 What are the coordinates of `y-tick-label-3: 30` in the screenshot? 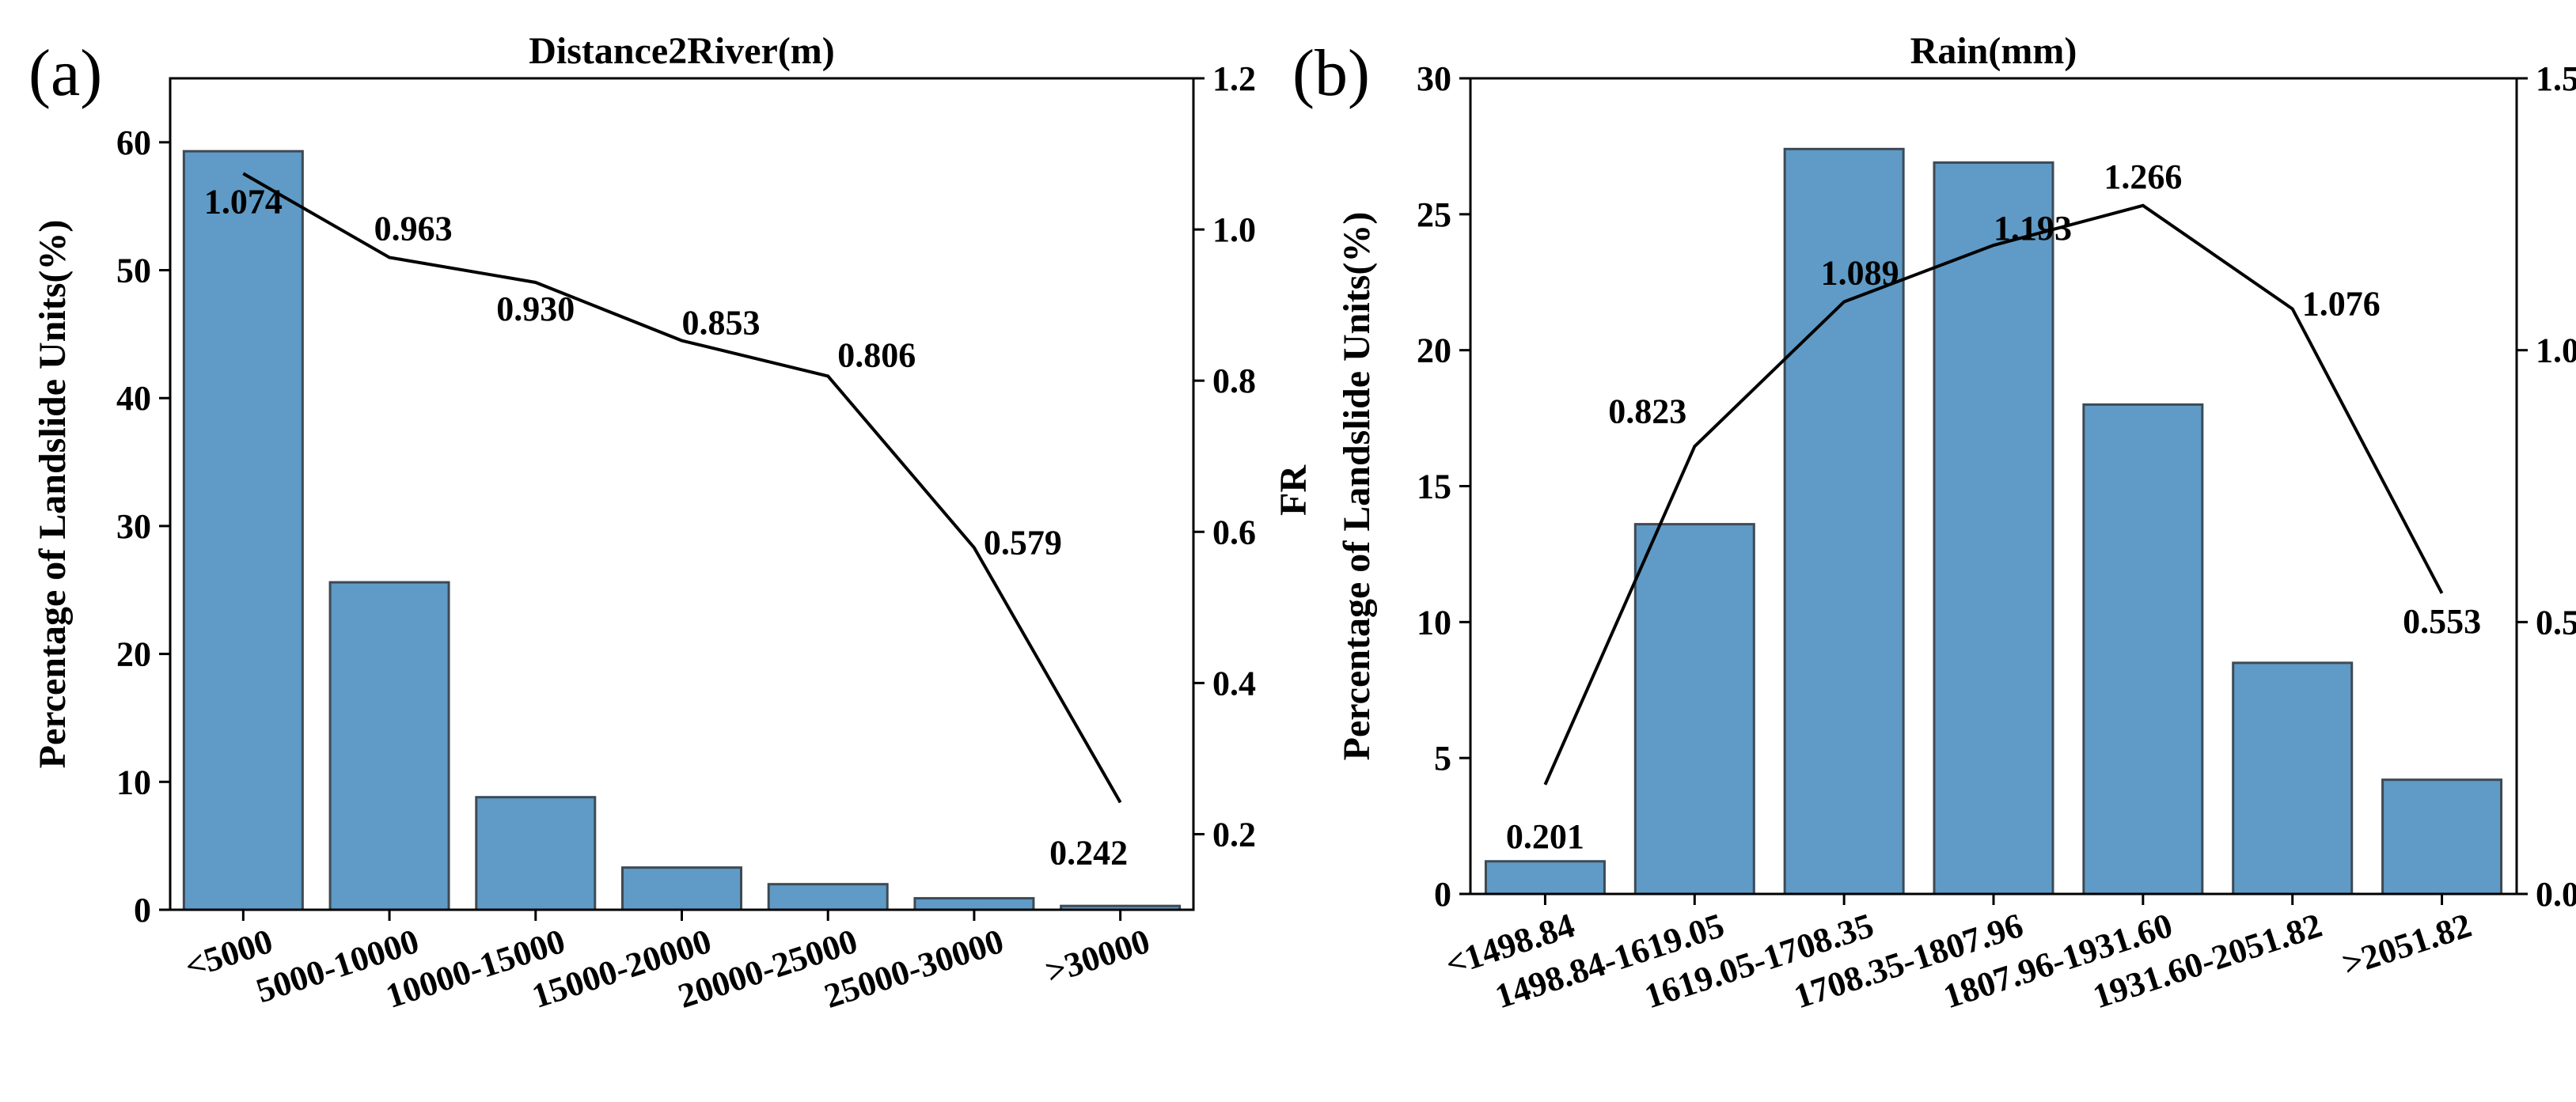 It's located at (133, 526).